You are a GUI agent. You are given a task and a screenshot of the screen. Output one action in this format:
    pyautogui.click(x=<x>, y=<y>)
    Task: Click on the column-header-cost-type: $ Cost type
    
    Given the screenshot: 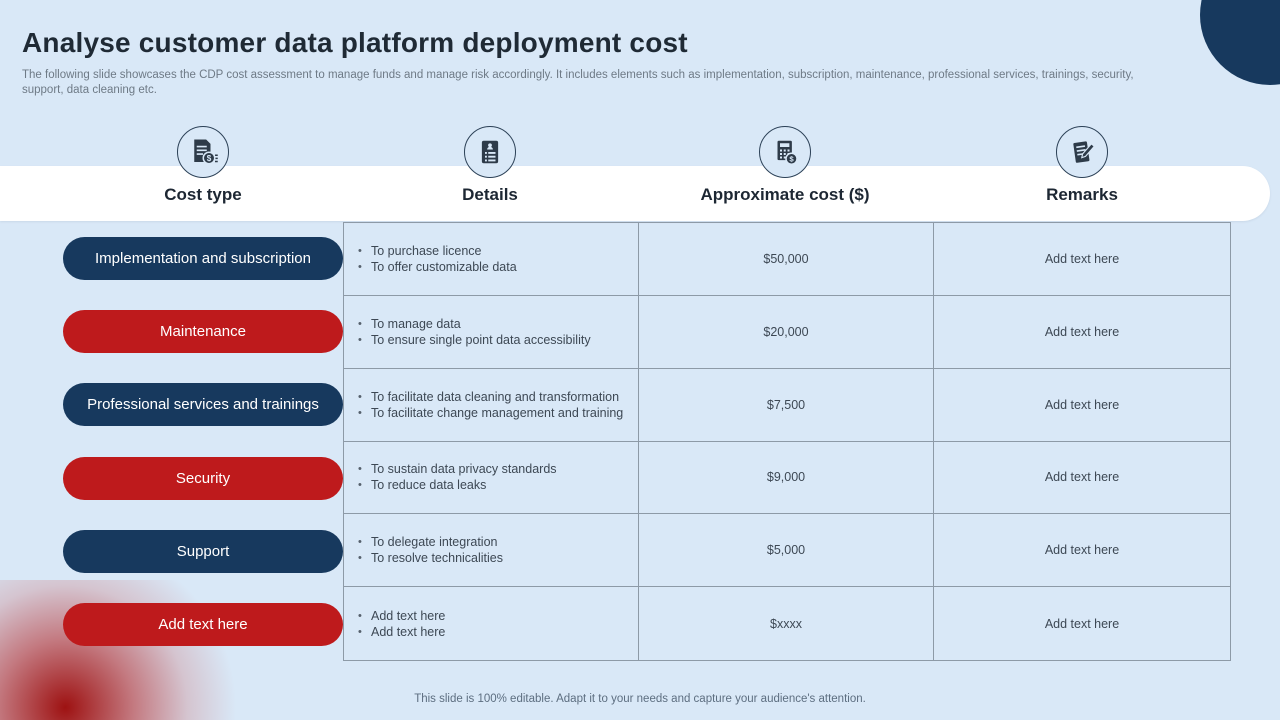 What is the action you would take?
    pyautogui.click(x=203, y=165)
    